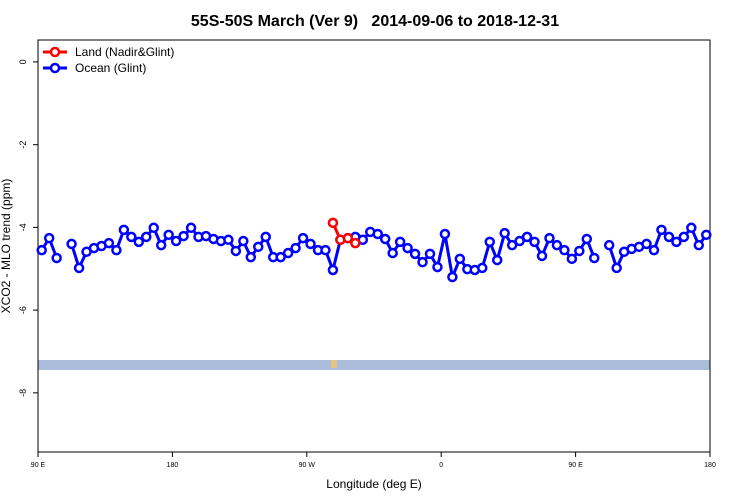 Image resolution: width=750 pixels, height=500 pixels. What do you see at coordinates (307, 465) in the screenshot?
I see `x-tick-label: 90 W` at bounding box center [307, 465].